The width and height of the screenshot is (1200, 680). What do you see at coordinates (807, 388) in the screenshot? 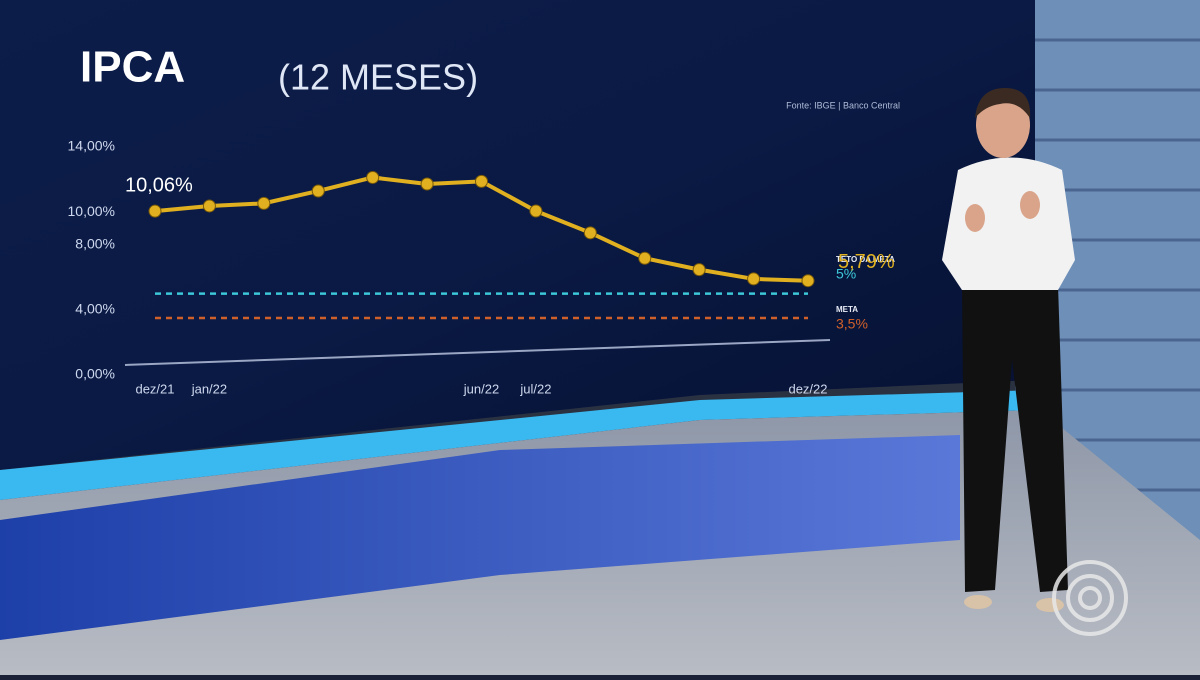
I see `x-tick-label: dez/22` at bounding box center [807, 388].